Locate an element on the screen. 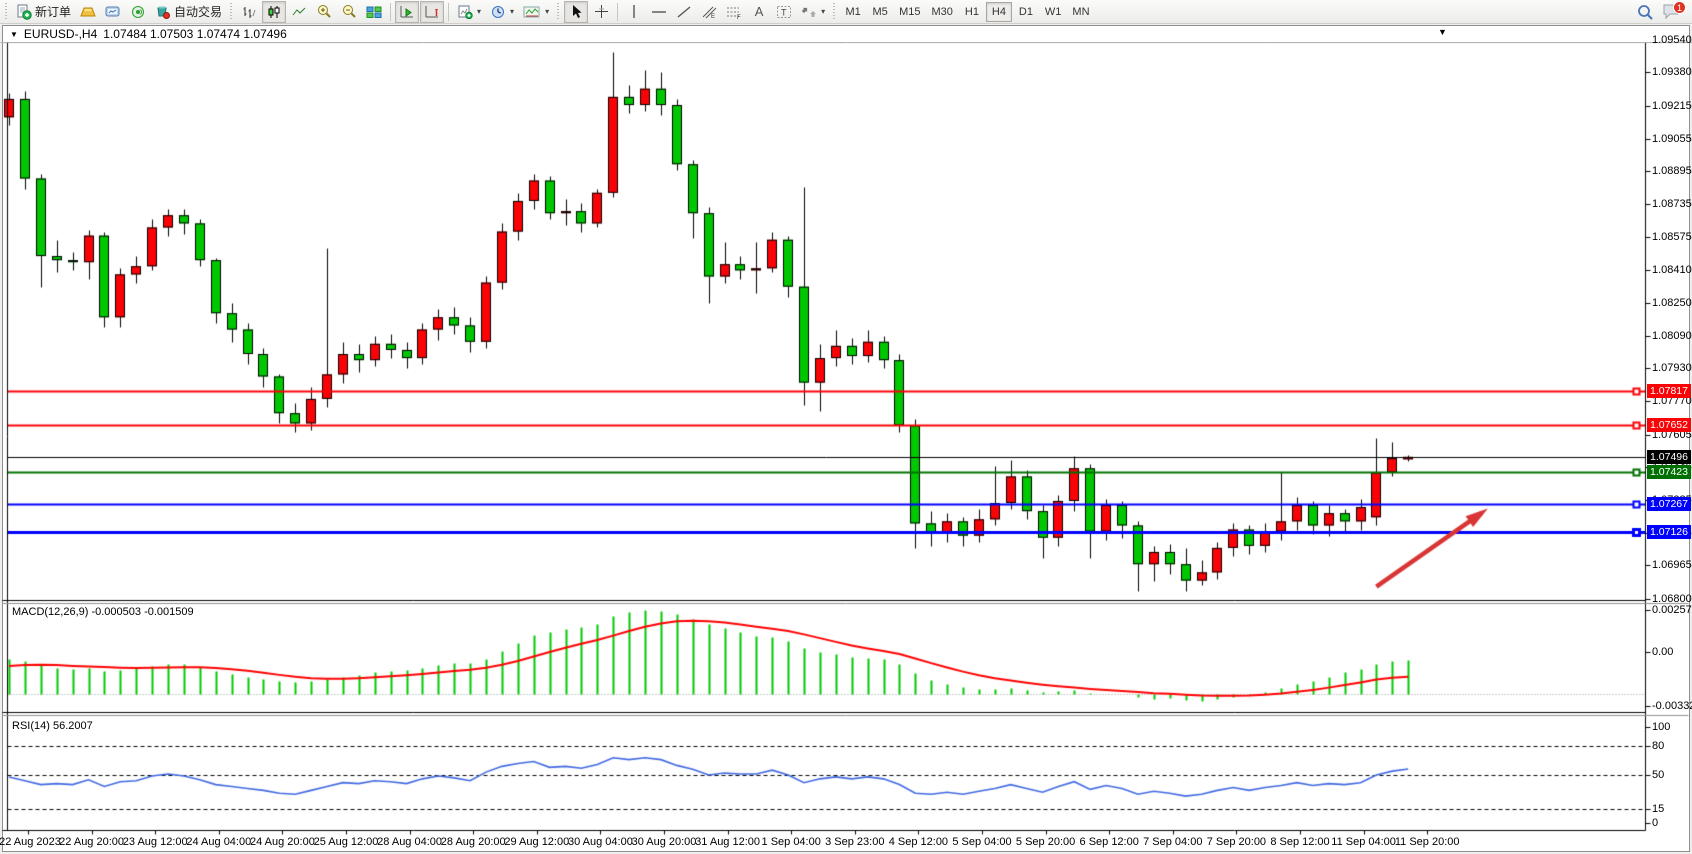 The height and width of the screenshot is (854, 1692). macd-axis-tick-label: 0.002572 is located at coordinates (1672, 609).